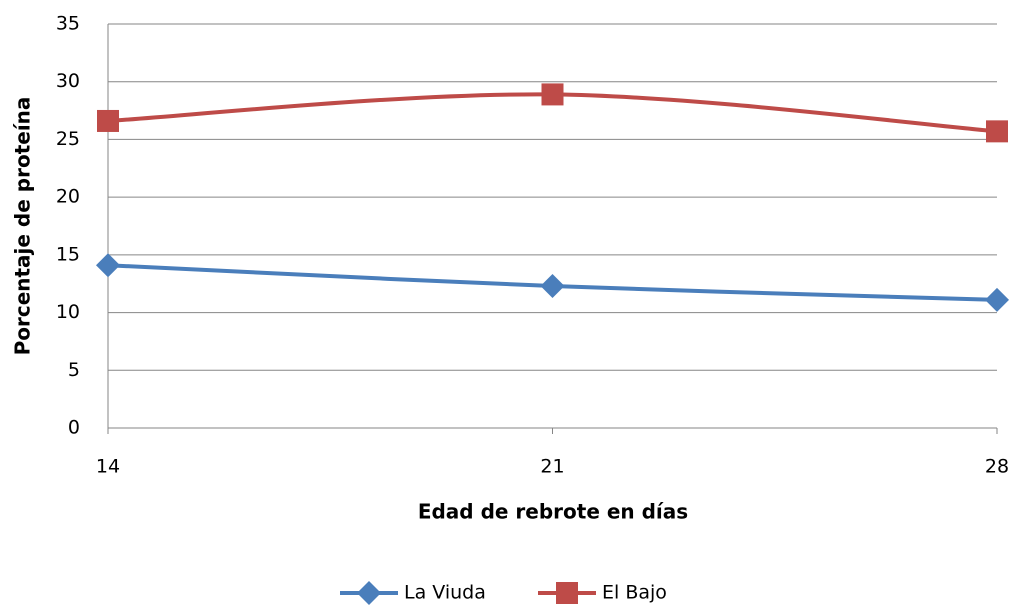 Image resolution: width=1016 pixels, height=612 pixels. I want to click on y-tick-label: 30, so click(68, 81).